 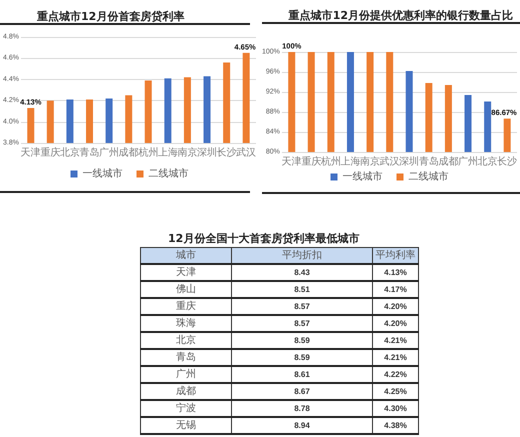 I want to click on text: 平均利率, so click(x=395, y=256).